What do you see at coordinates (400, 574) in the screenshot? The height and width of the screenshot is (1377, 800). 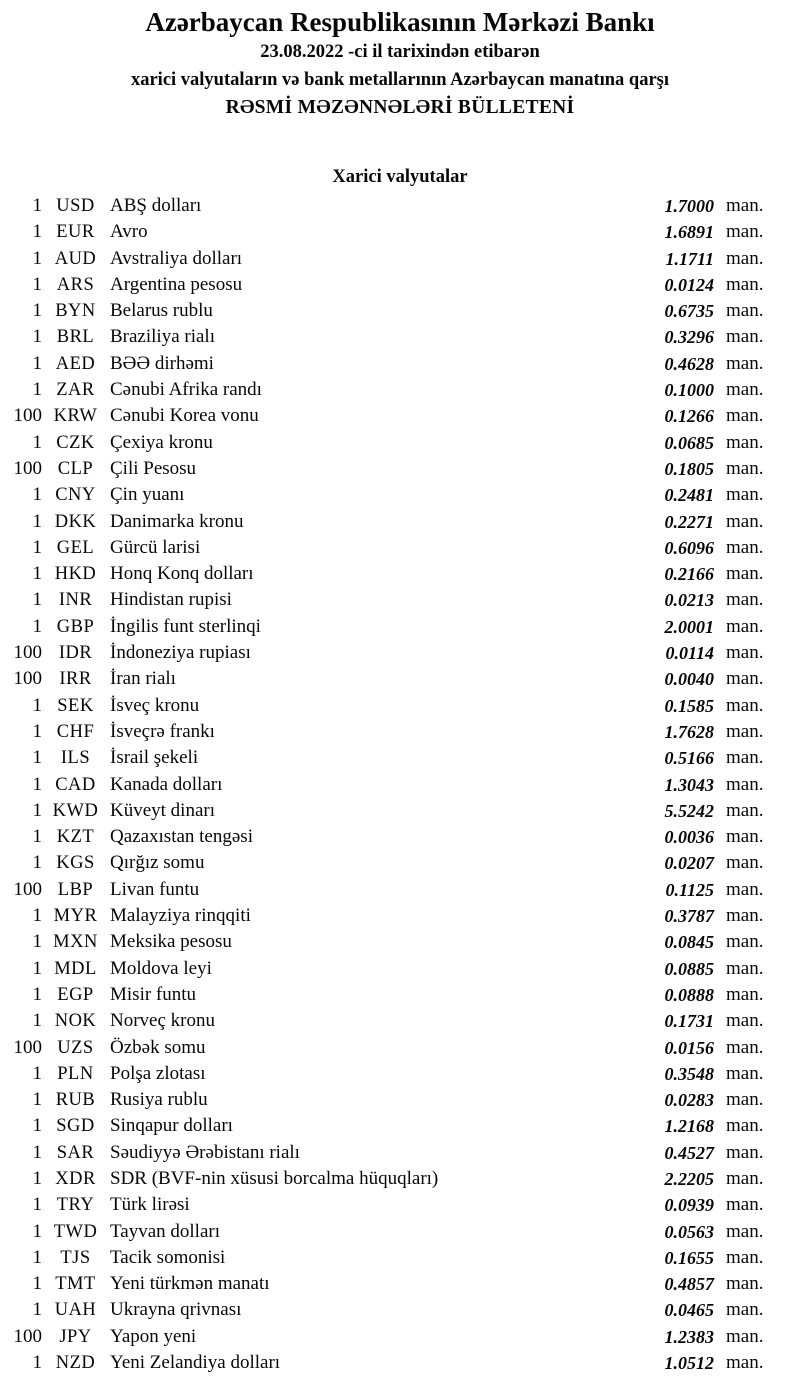 I see `currency-row: 1 HKD Honq Konq dolları 0.2166 man.` at bounding box center [400, 574].